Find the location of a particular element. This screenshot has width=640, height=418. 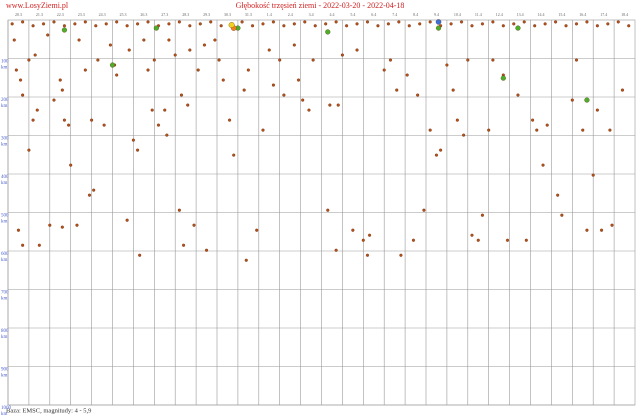

x-tick-label: 14.4 is located at coordinates (541, 14).